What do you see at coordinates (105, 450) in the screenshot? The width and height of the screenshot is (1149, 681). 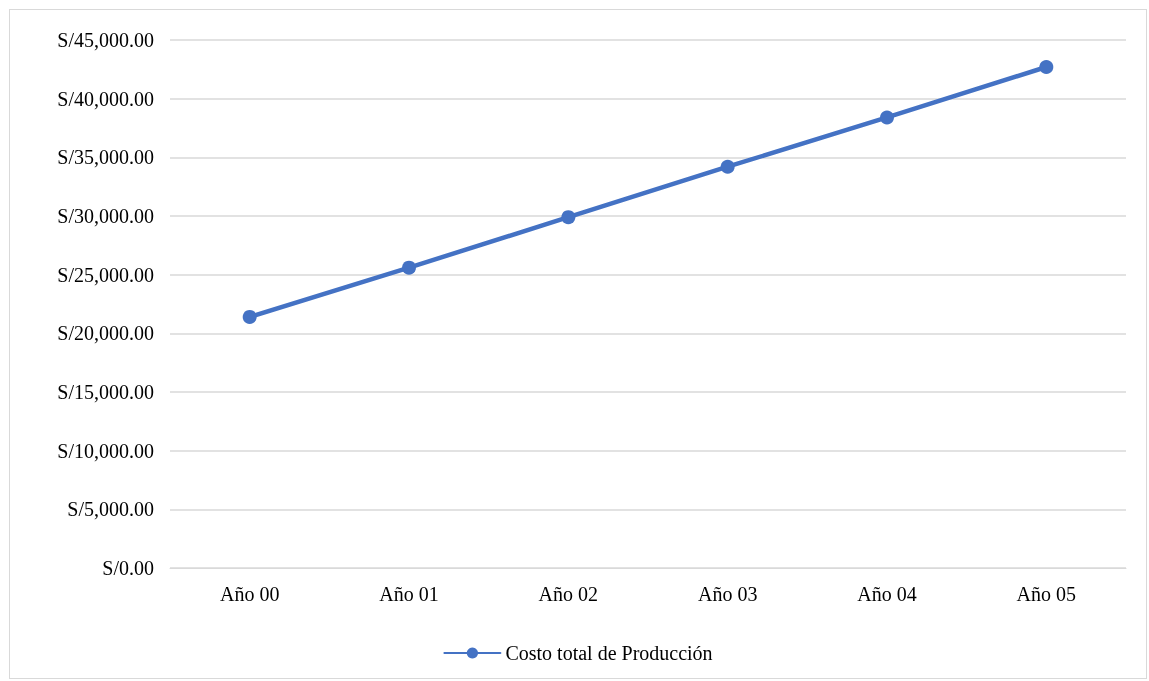 I see `y-tick-label: S/10,000.00` at bounding box center [105, 450].